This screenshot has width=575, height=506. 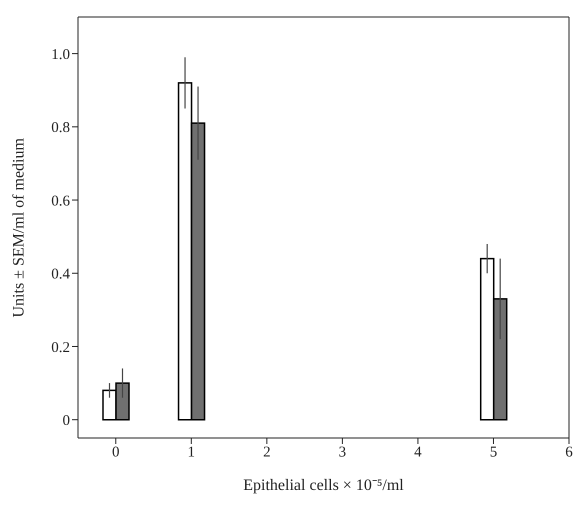 I want to click on y-tick-label: 0, so click(x=66, y=421).